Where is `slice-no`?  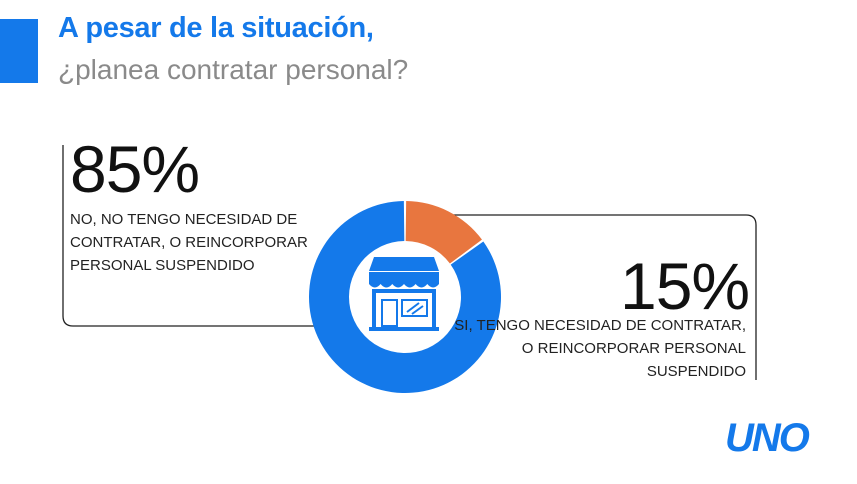 slice-no is located at coordinates (405, 297).